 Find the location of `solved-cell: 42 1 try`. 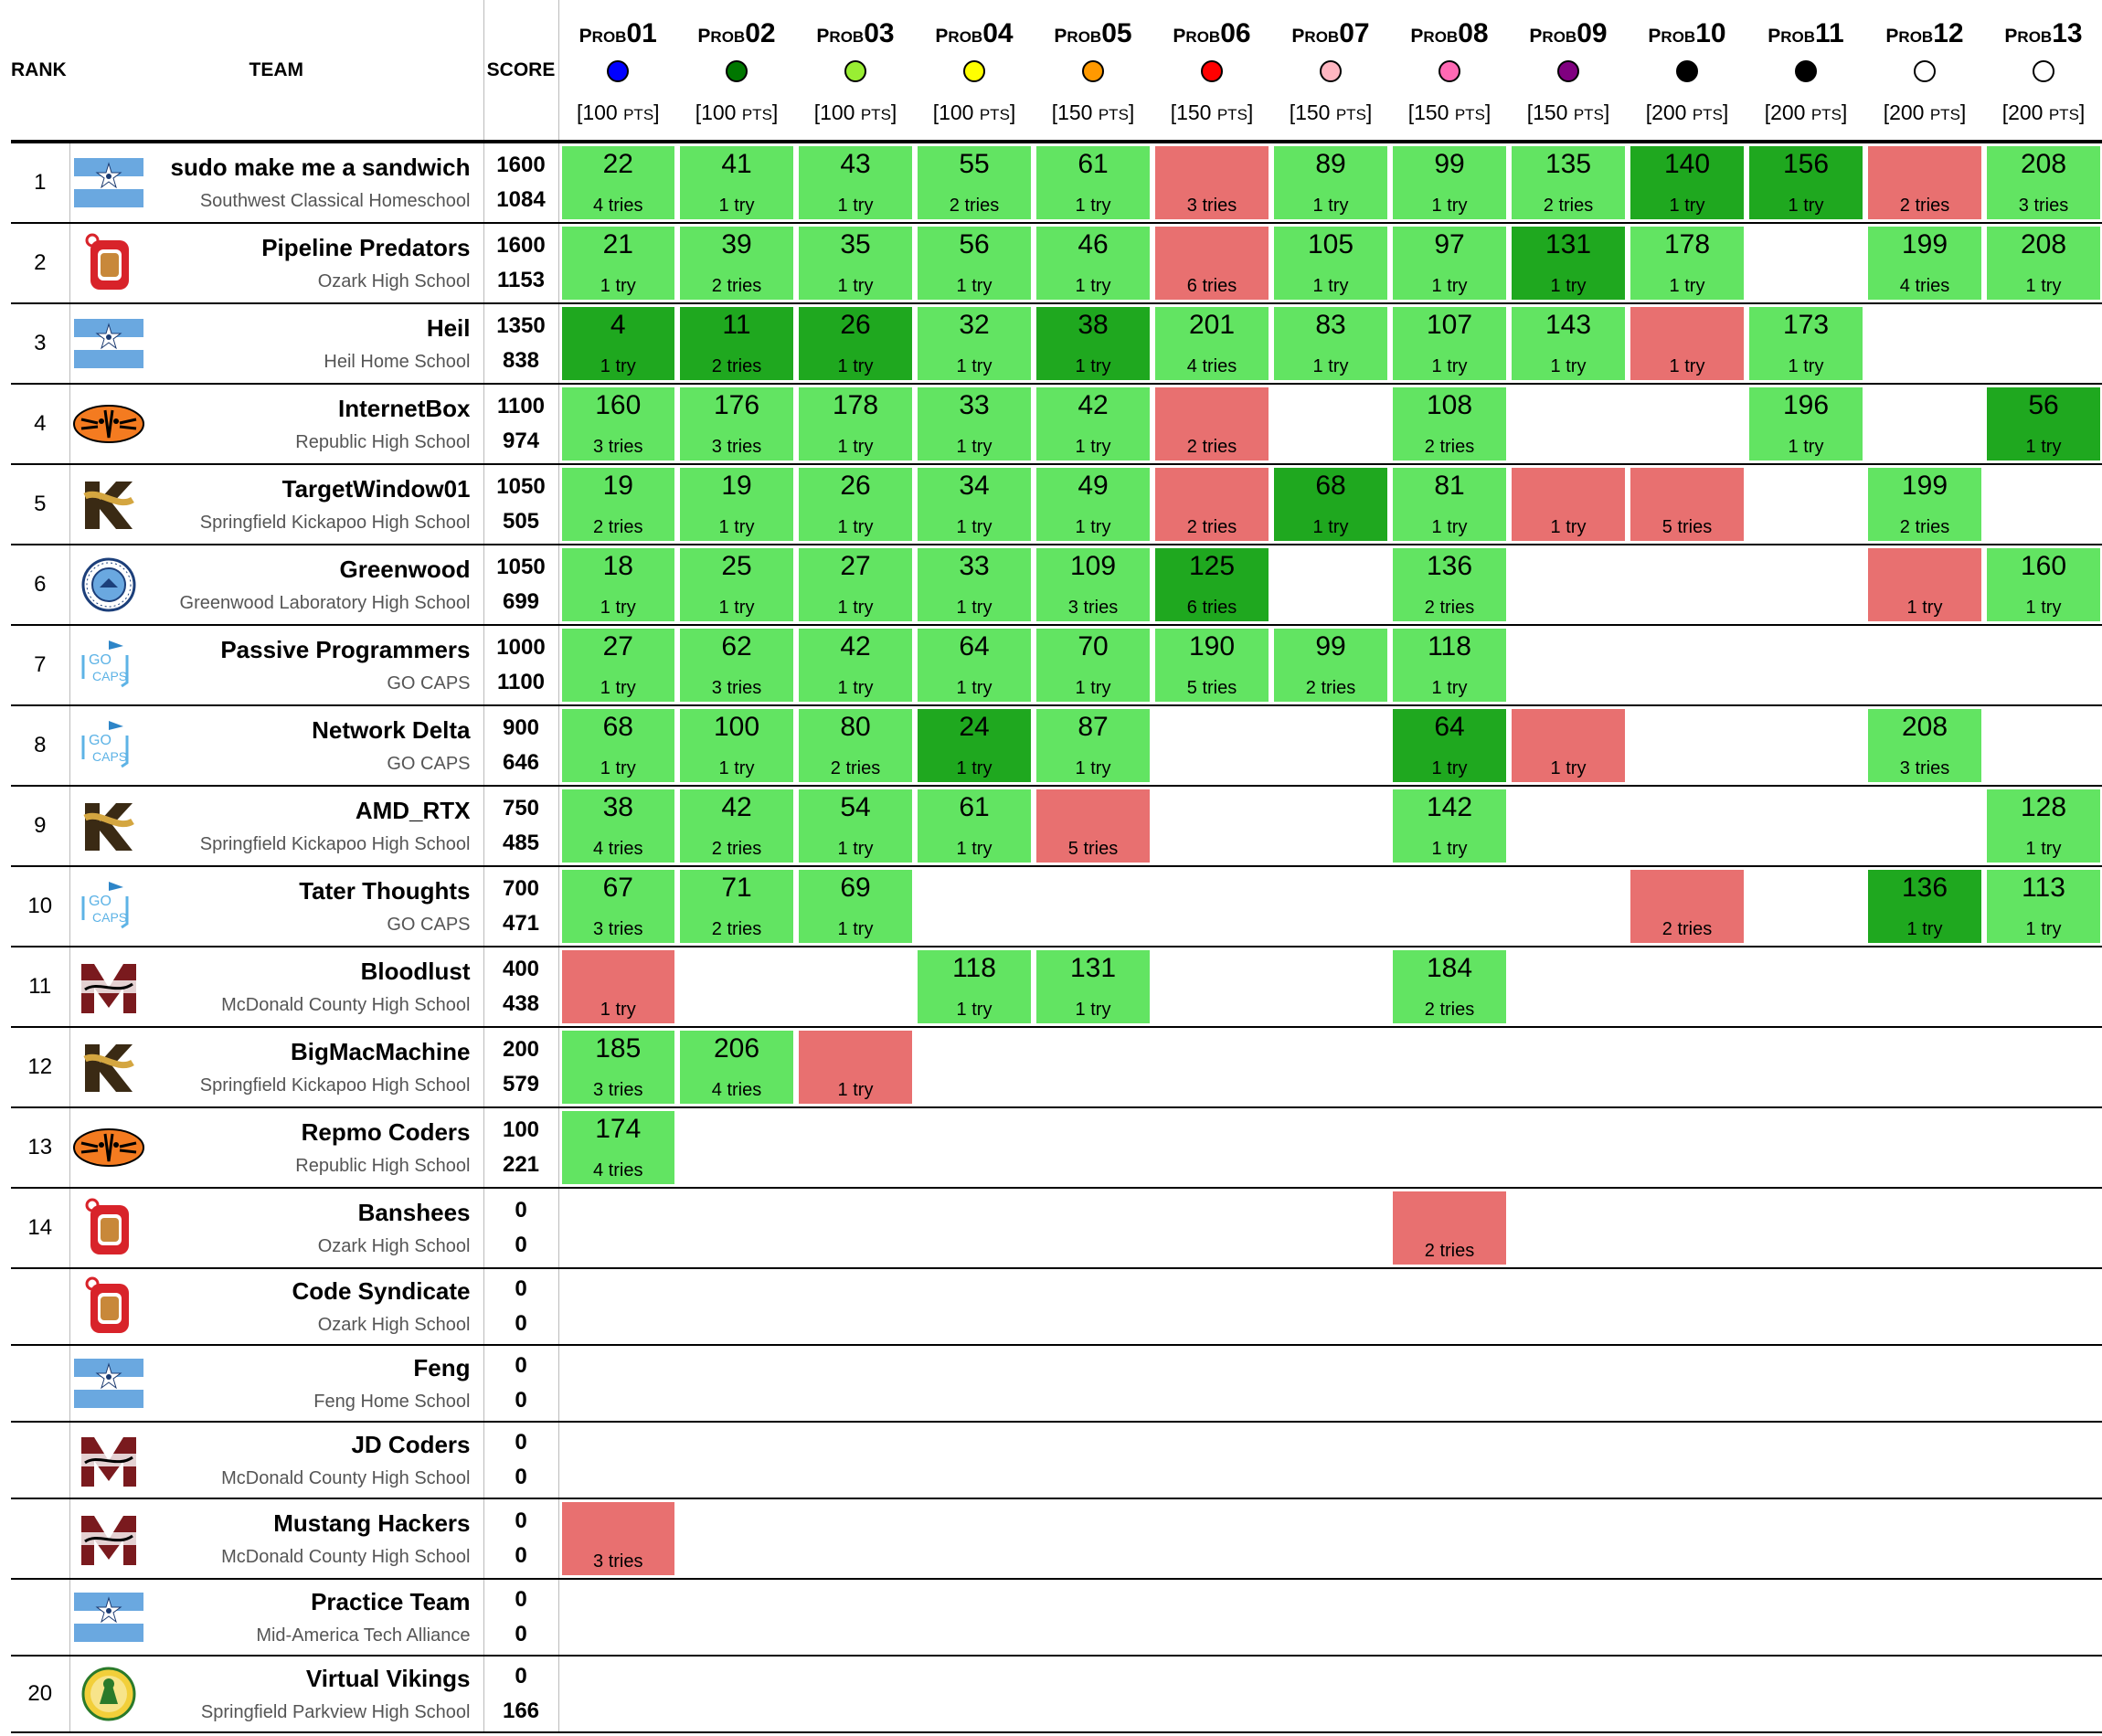

solved-cell: 42 1 try is located at coordinates (855, 665).